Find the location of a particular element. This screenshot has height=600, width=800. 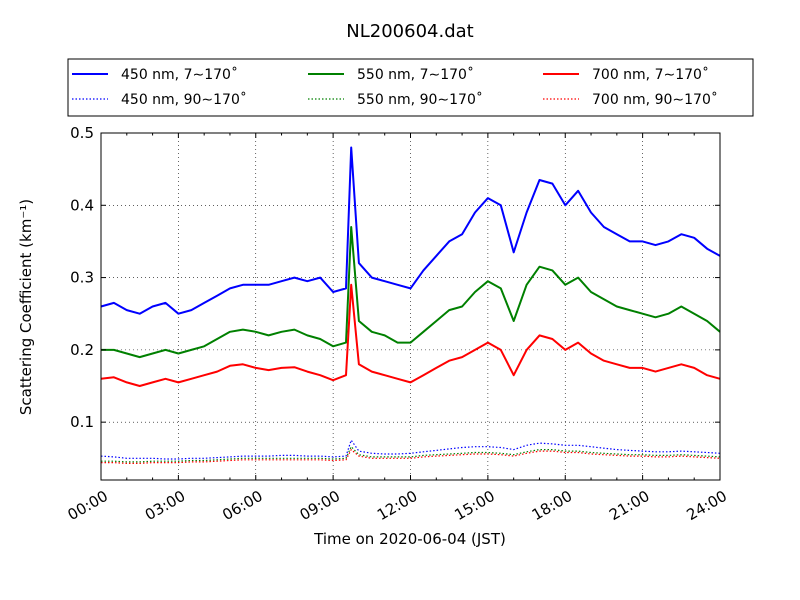

legend-label: 450 nm, 7∼170˚ is located at coordinates (179, 74).